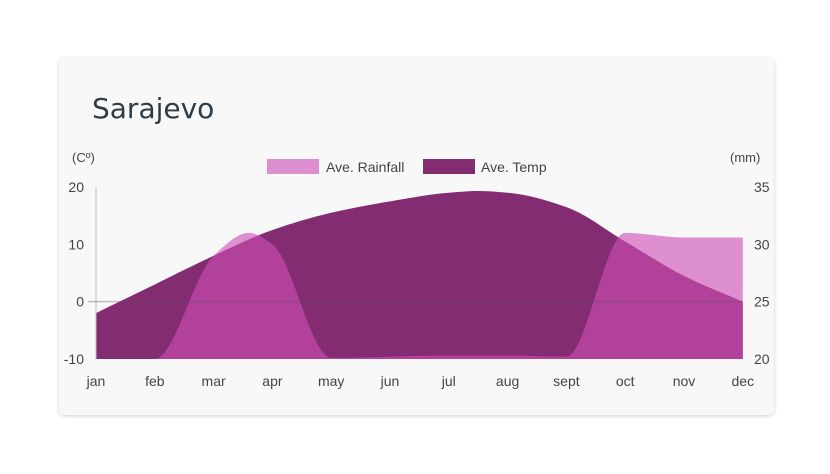 The image size is (830, 474). What do you see at coordinates (76, 244) in the screenshot?
I see `y-tick-left: 10` at bounding box center [76, 244].